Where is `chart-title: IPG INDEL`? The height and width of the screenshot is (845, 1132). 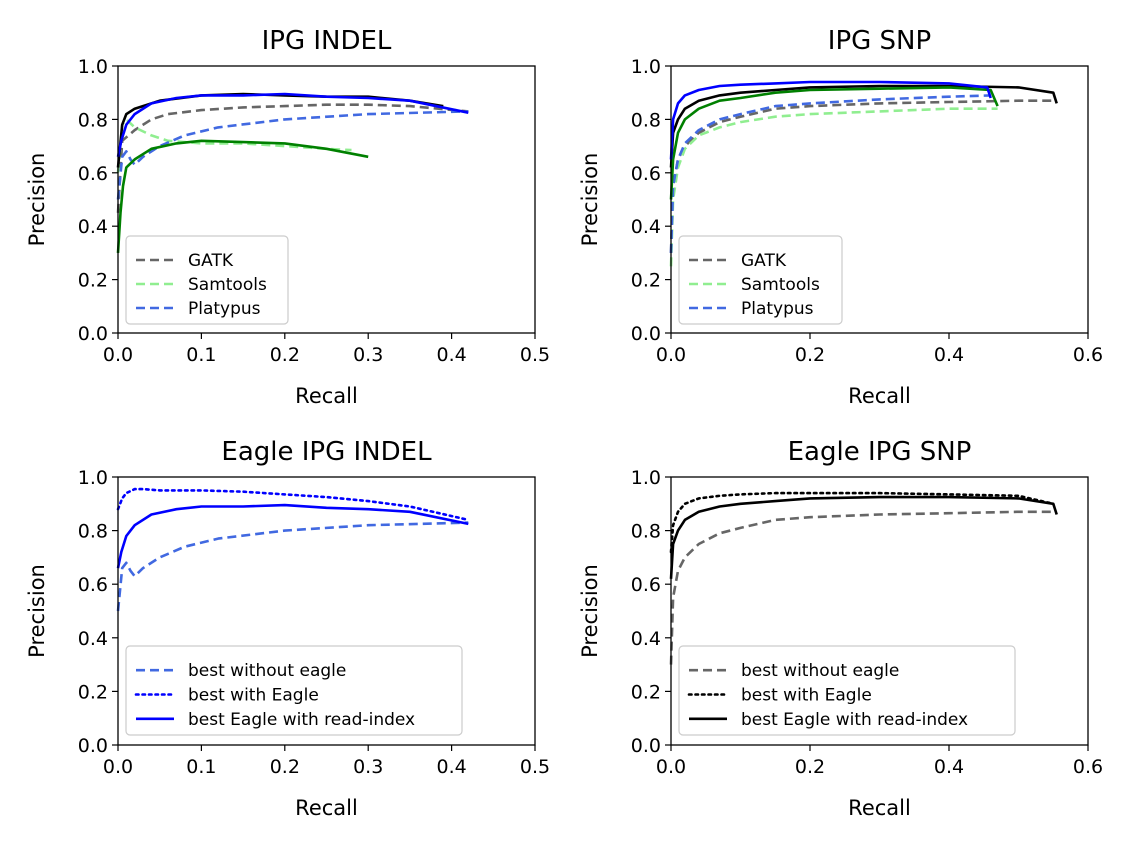
chart-title: IPG INDEL is located at coordinates (327, 41).